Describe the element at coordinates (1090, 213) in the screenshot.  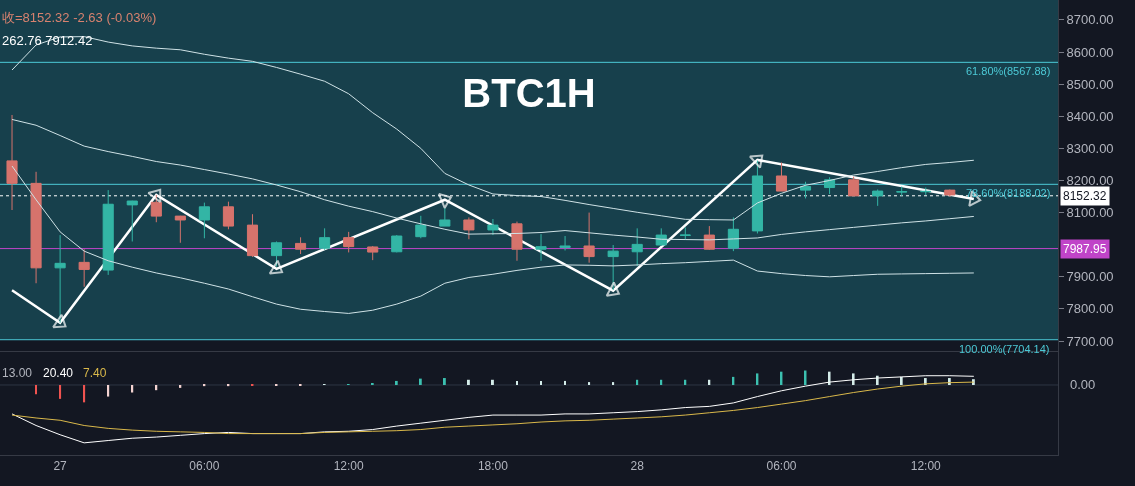
I see `y-tick-label: 8100.00` at that location.